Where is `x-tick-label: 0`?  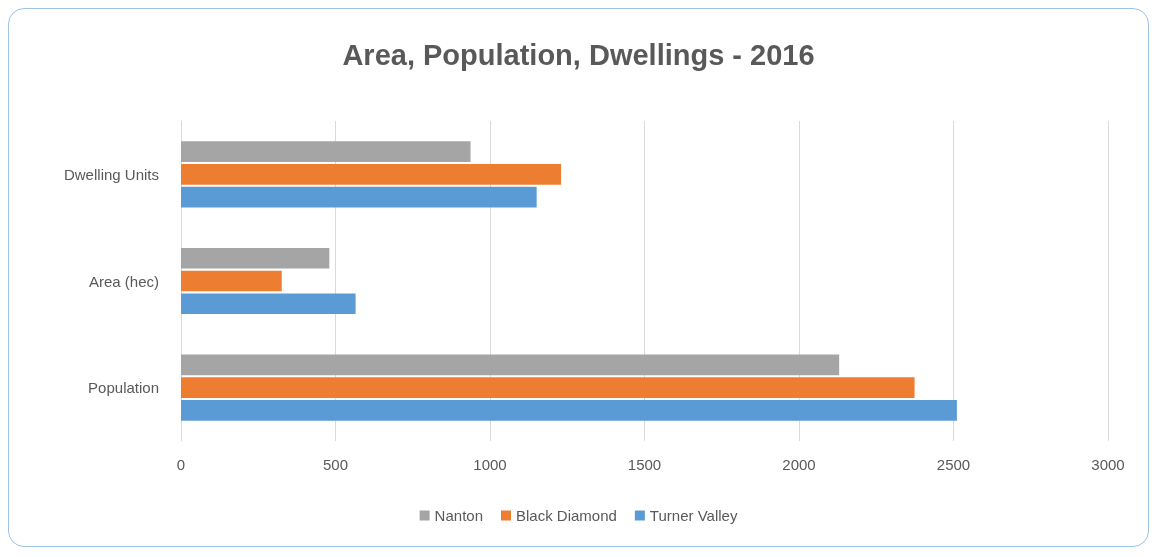 x-tick-label: 0 is located at coordinates (181, 464).